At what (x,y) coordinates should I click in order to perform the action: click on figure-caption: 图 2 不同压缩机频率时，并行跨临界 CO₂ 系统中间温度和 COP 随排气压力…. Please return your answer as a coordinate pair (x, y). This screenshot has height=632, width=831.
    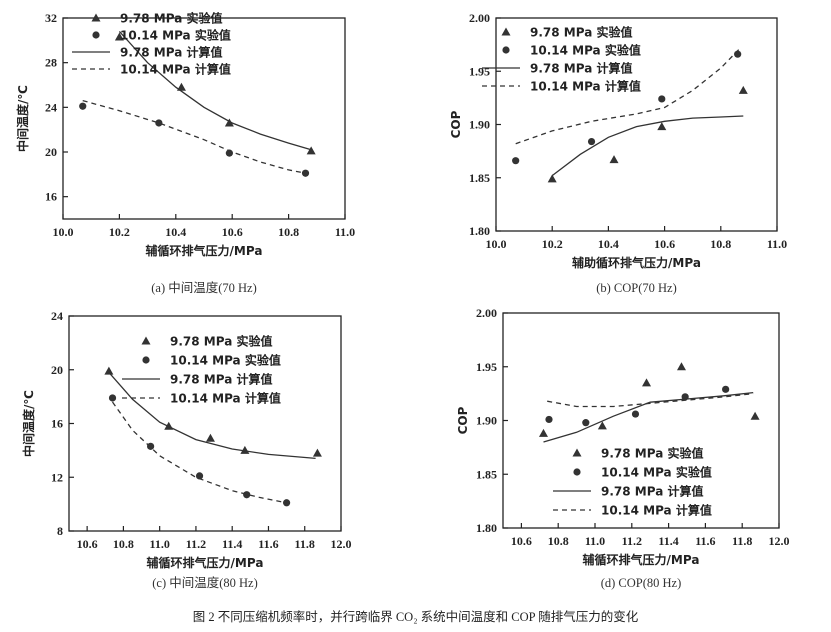
    Looking at the image, I should click on (415, 617).